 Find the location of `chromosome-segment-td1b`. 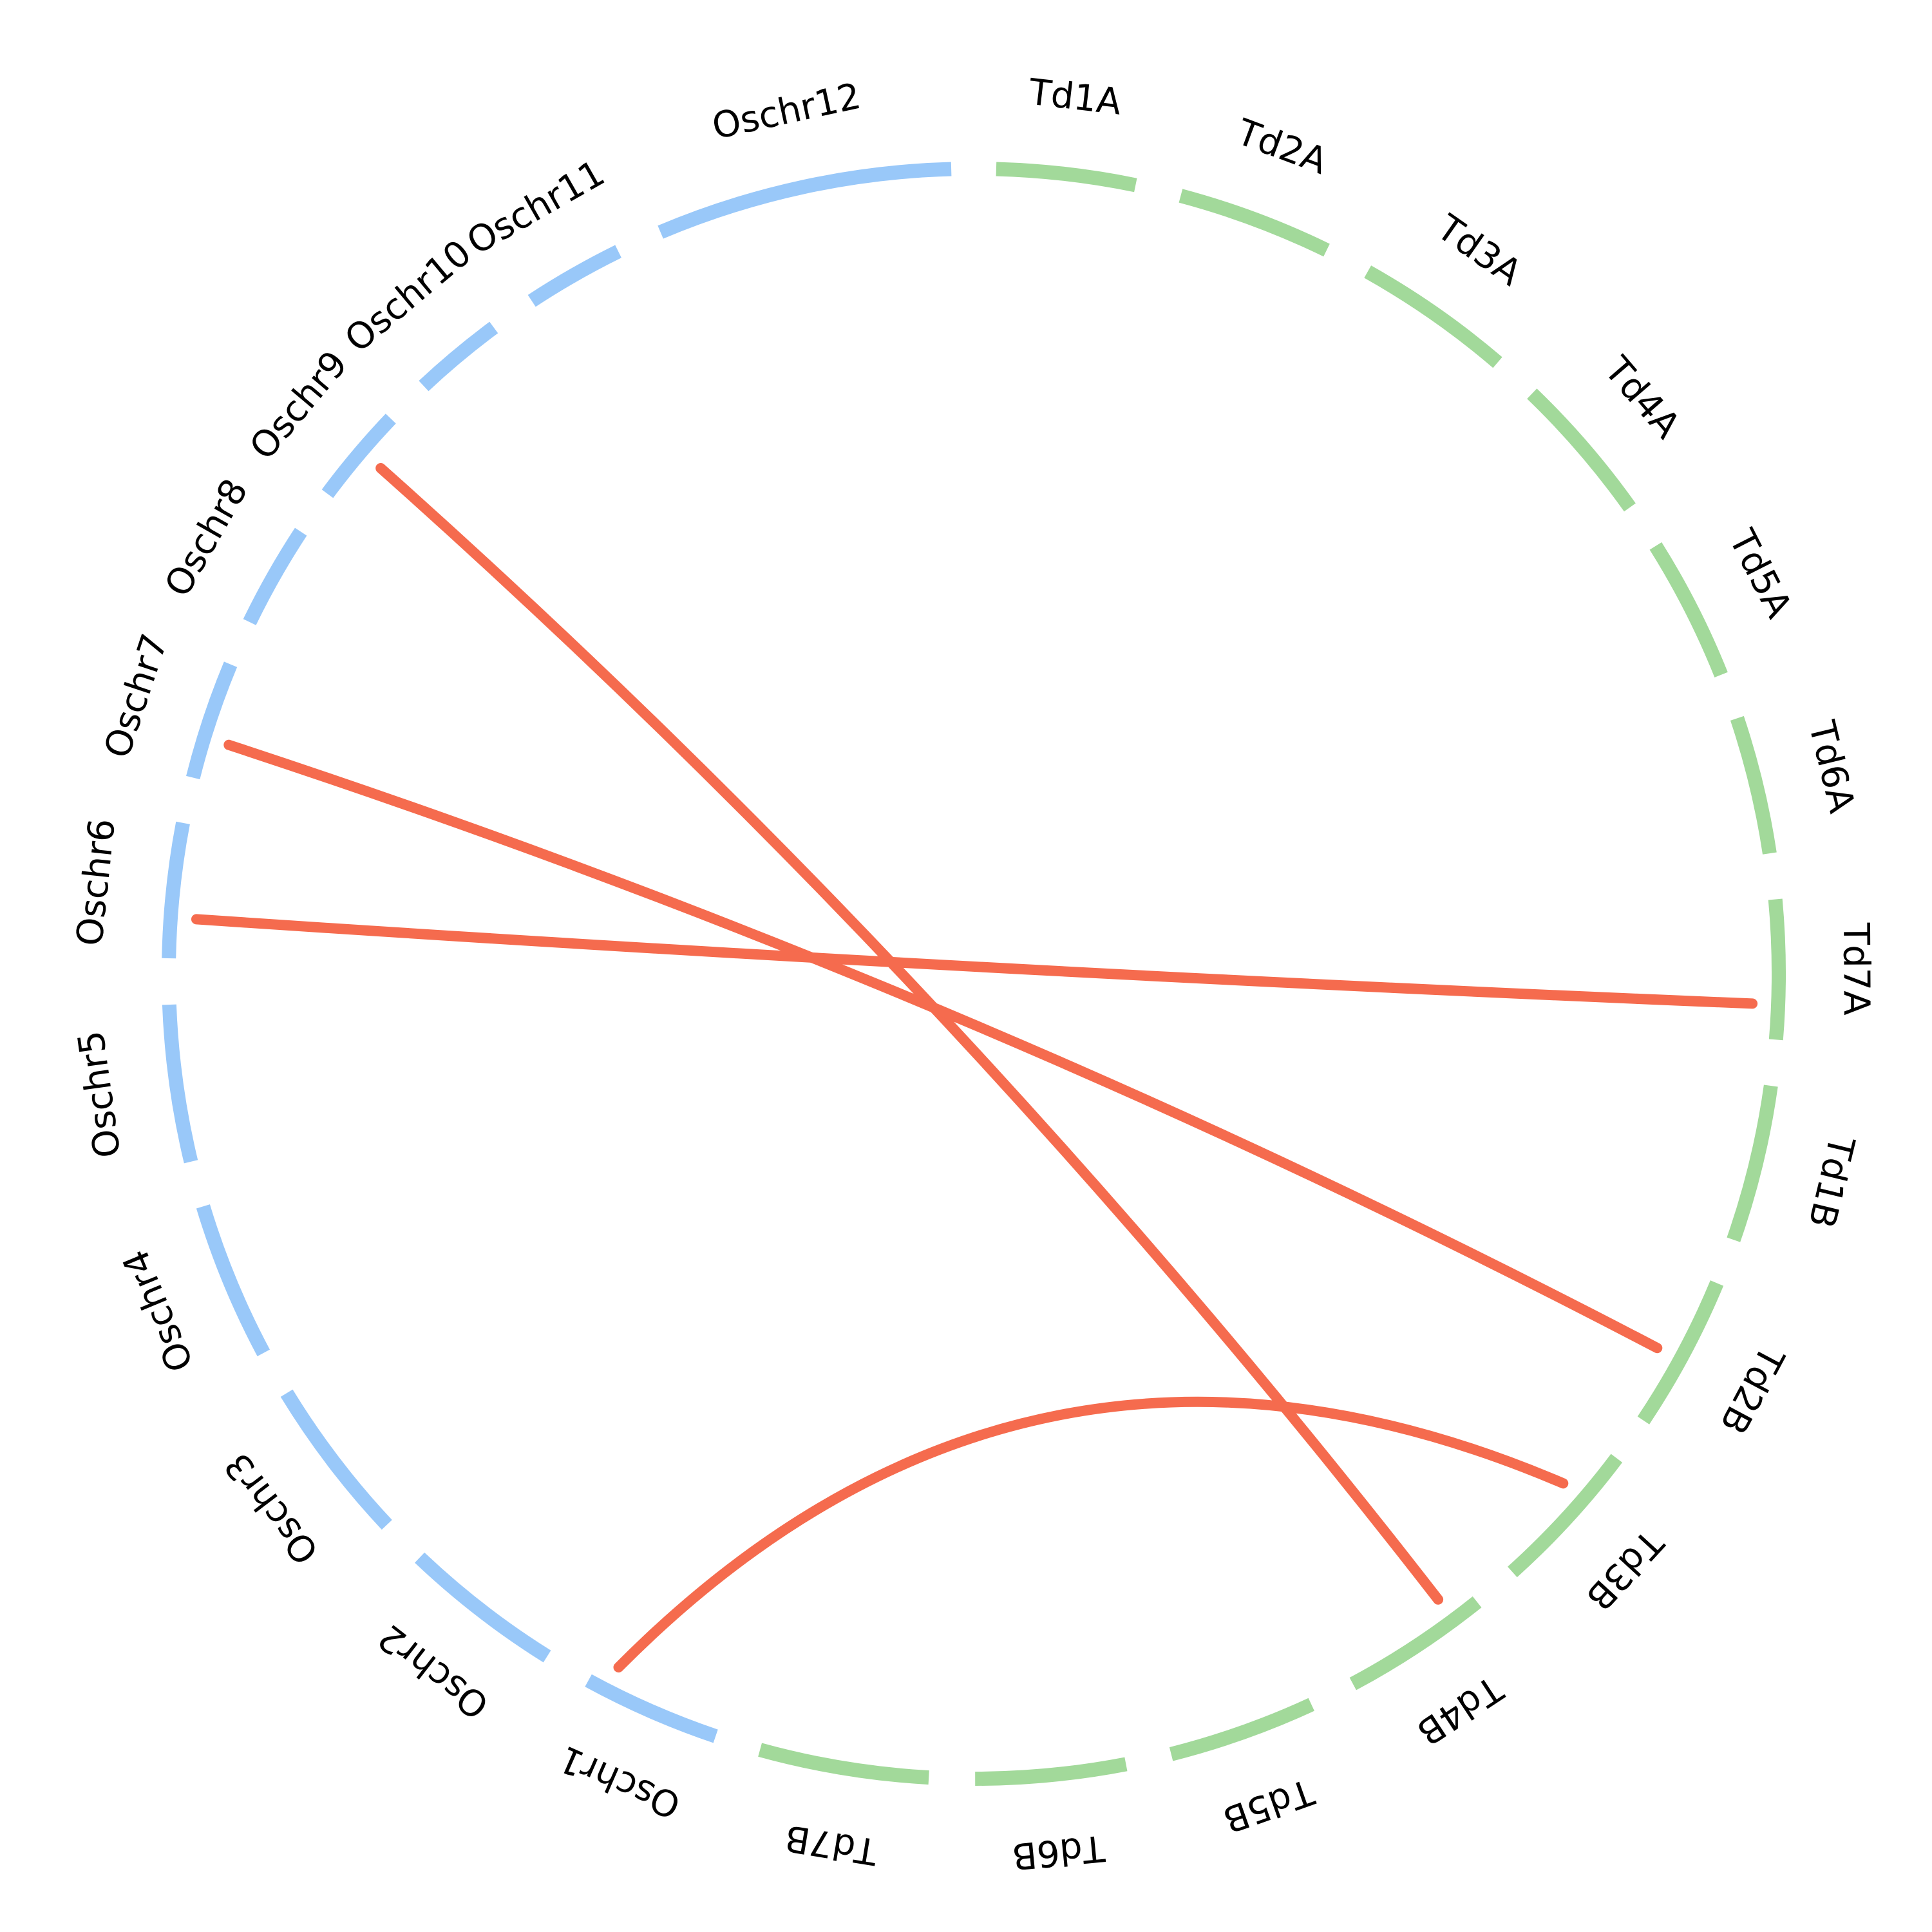

chromosome-segment-td1b is located at coordinates (1752, 1163).